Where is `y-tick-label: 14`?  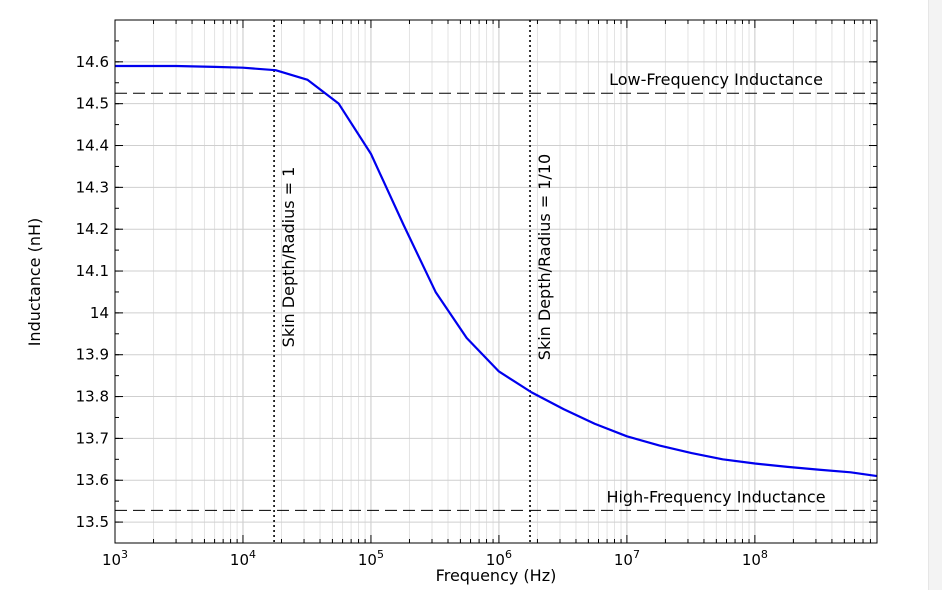 y-tick-label: 14 is located at coordinates (99, 313).